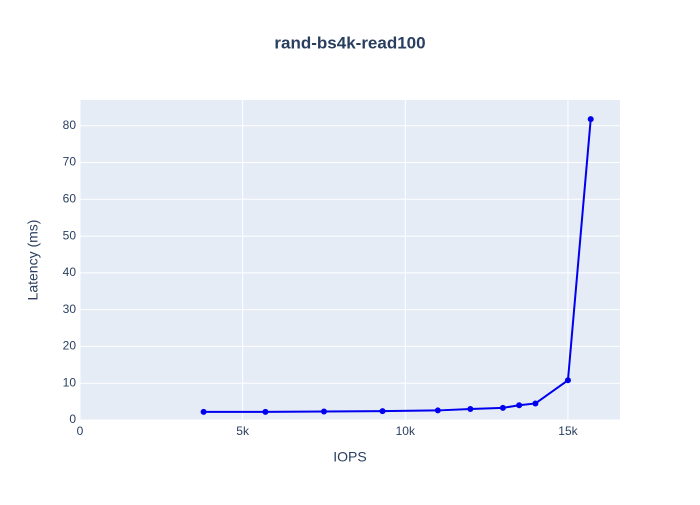 The height and width of the screenshot is (505, 700). What do you see at coordinates (70, 235) in the screenshot?
I see `y-tick-label: 50` at bounding box center [70, 235].